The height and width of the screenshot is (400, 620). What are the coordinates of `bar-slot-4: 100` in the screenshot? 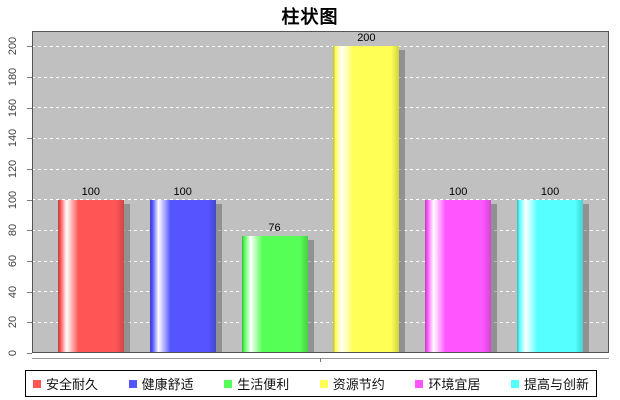 It's located at (458, 192).